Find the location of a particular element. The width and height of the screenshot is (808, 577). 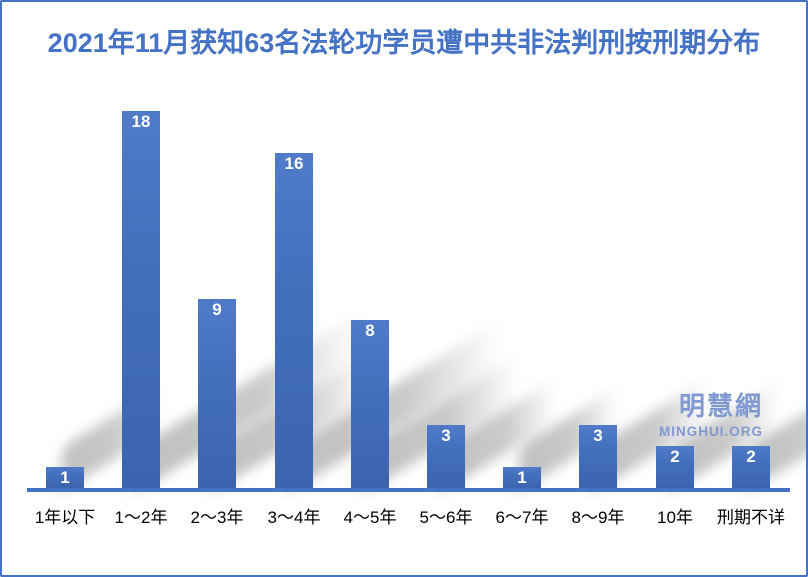

x-axis-label: 刑期不详 is located at coordinates (751, 517).